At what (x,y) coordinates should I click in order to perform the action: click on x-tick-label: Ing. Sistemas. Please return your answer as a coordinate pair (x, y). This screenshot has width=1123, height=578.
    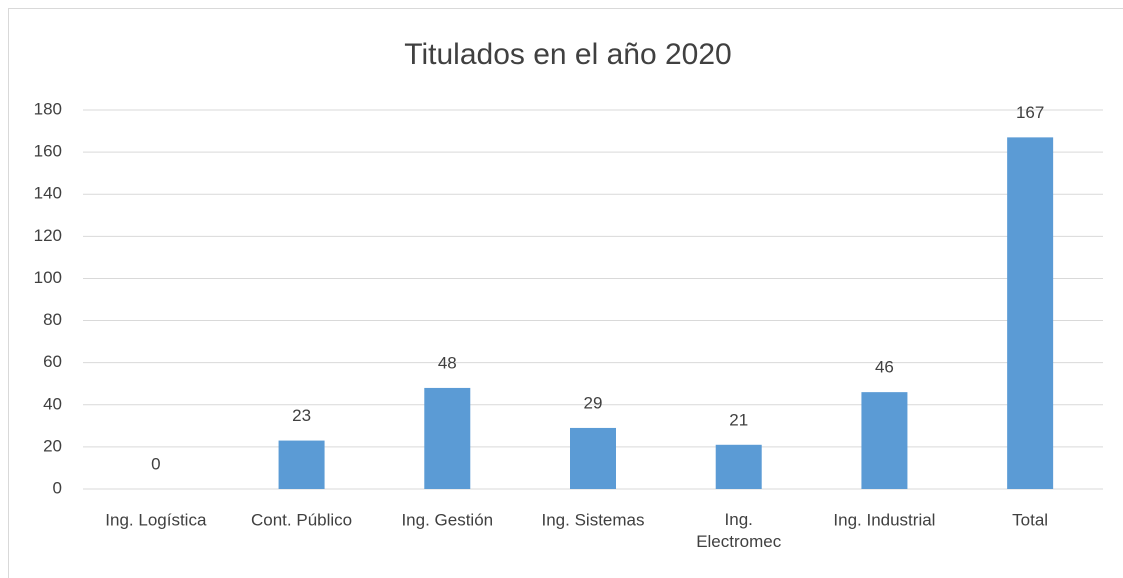
    Looking at the image, I should click on (593, 519).